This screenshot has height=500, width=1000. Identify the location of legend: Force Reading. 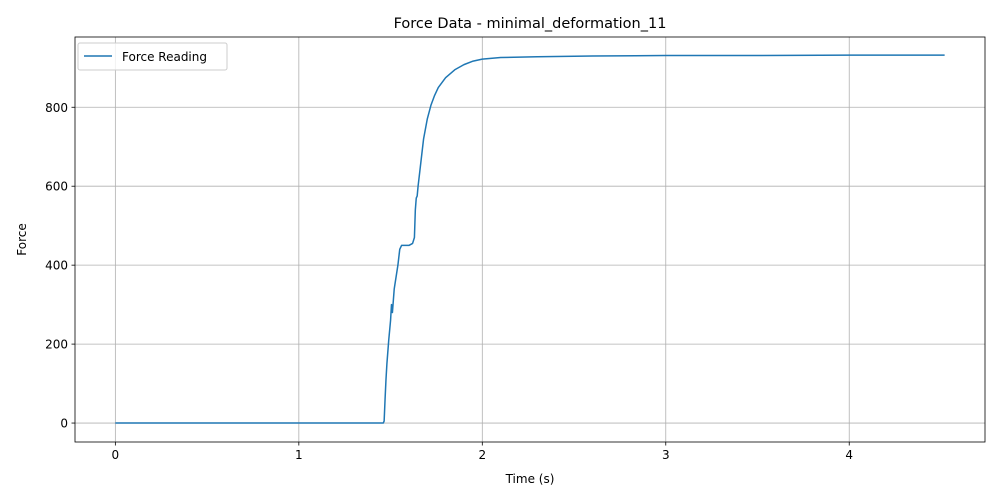
(152, 56).